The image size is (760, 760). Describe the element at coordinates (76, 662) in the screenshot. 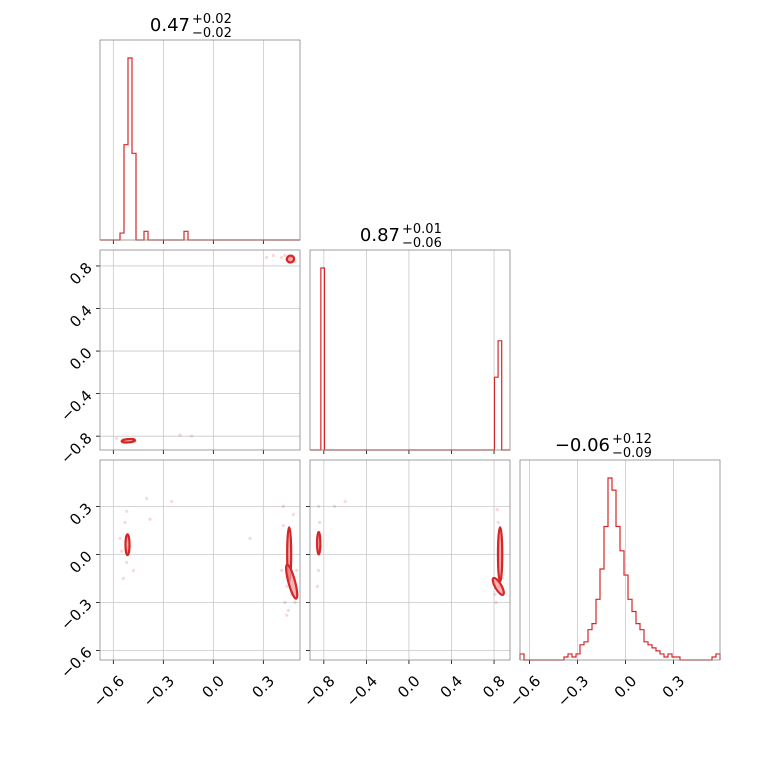

I see `y-tick-label: −0.6` at that location.